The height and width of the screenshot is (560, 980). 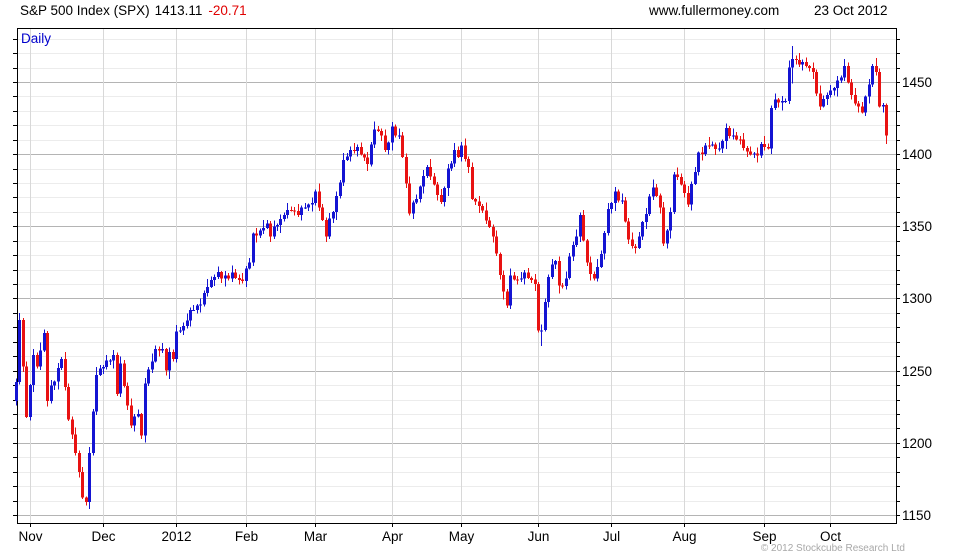 What do you see at coordinates (85, 10) in the screenshot?
I see `instrument-title: S&P 500 Index (SPX)` at bounding box center [85, 10].